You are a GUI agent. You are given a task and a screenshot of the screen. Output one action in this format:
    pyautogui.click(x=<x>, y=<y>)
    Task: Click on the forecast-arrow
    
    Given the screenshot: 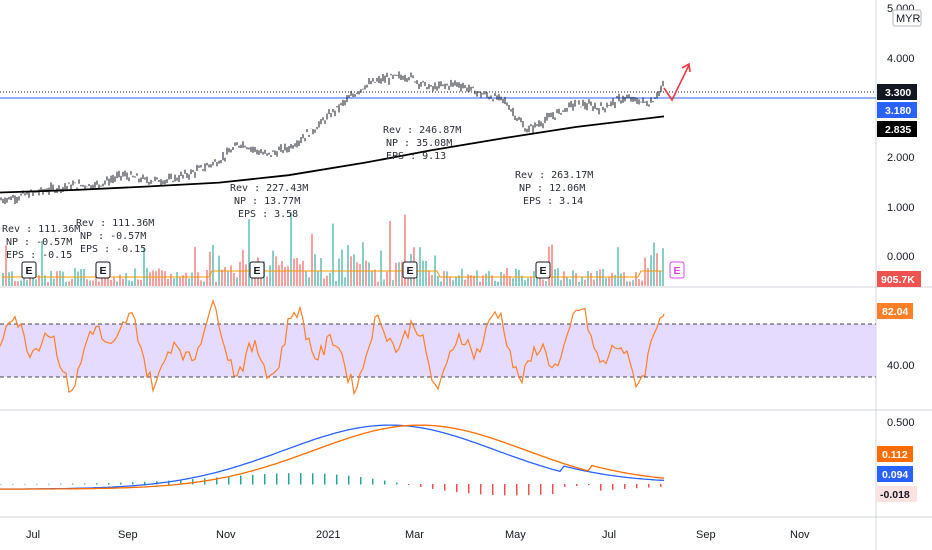 What is the action you would take?
    pyautogui.click(x=677, y=82)
    